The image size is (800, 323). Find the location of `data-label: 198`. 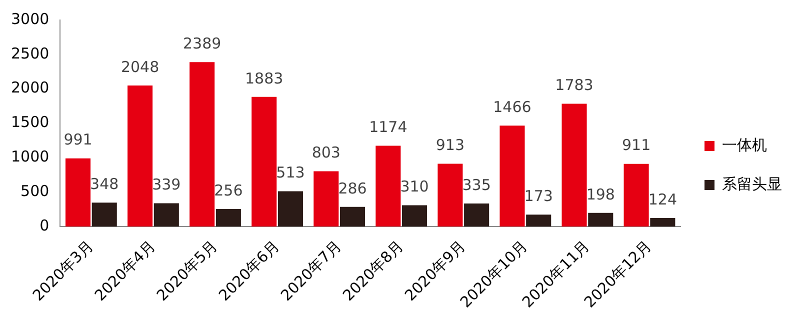

data-label: 198 is located at coordinates (600, 194).